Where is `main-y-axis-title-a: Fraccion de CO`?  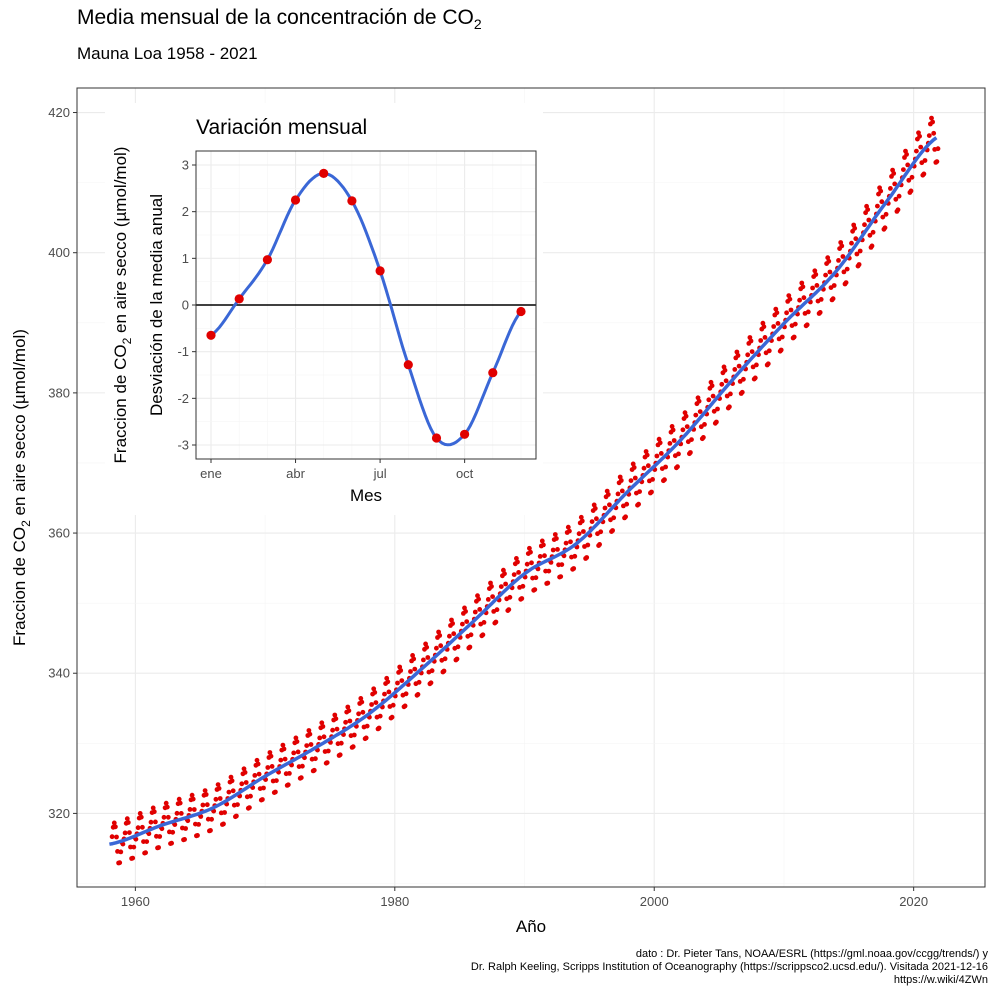 main-y-axis-title-a: Fraccion de CO is located at coordinates (19, 586).